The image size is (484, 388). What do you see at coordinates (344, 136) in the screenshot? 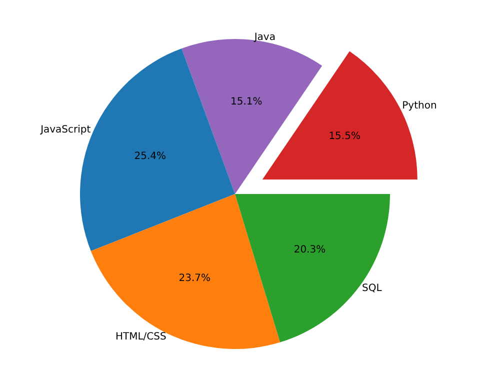
I see `data-label: 15.5%` at bounding box center [344, 136].